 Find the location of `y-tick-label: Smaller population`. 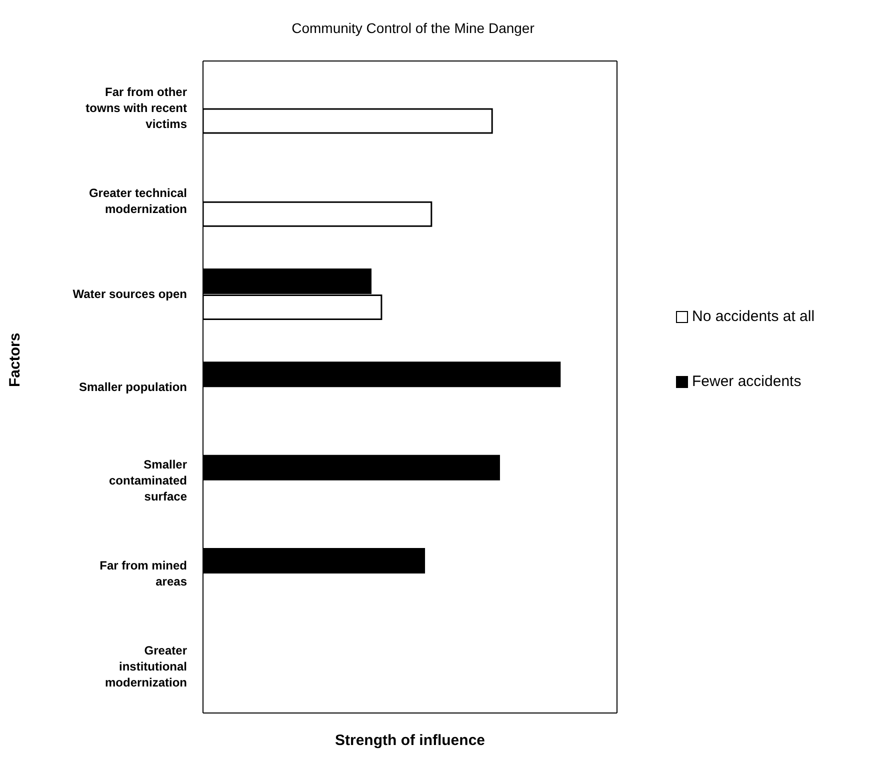

y-tick-label: Smaller population is located at coordinates (132, 387).